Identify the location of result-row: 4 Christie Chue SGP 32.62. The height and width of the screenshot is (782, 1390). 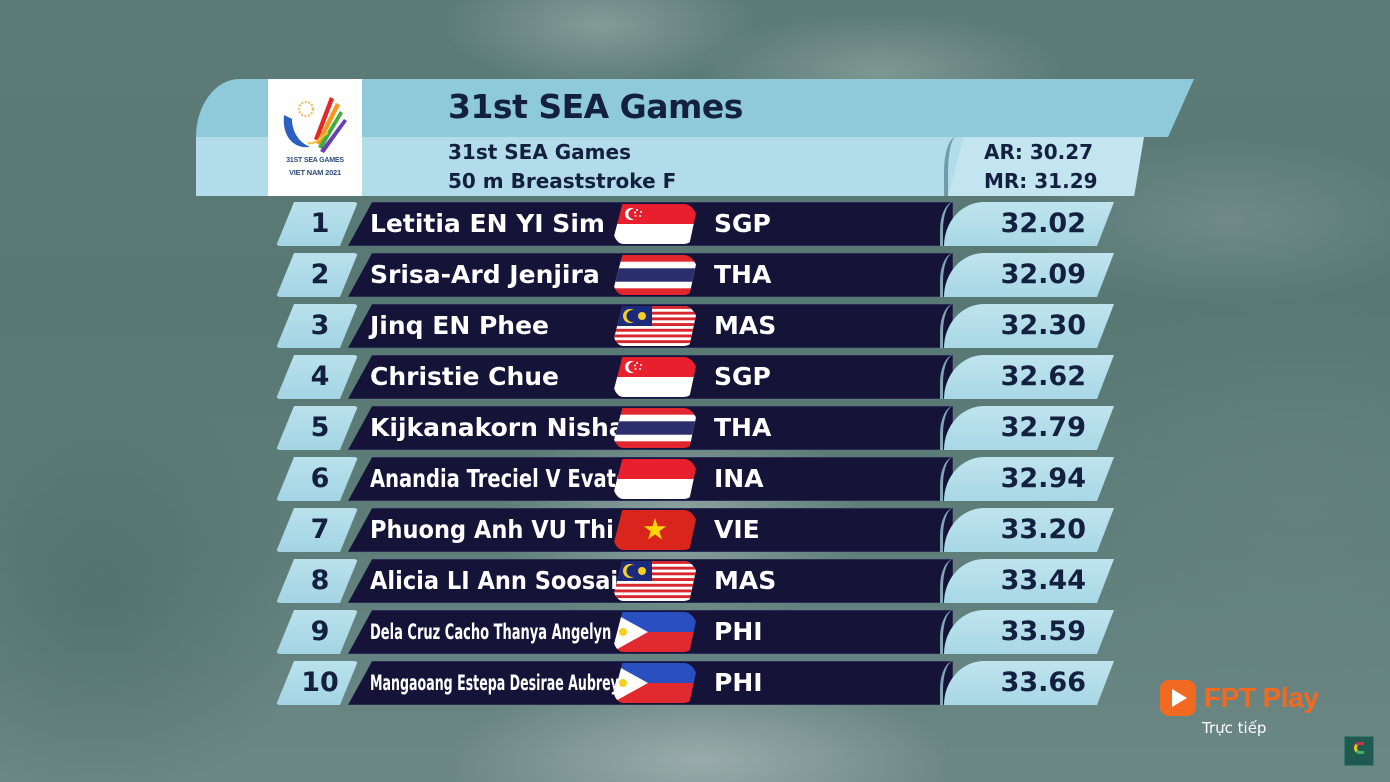
(696, 377).